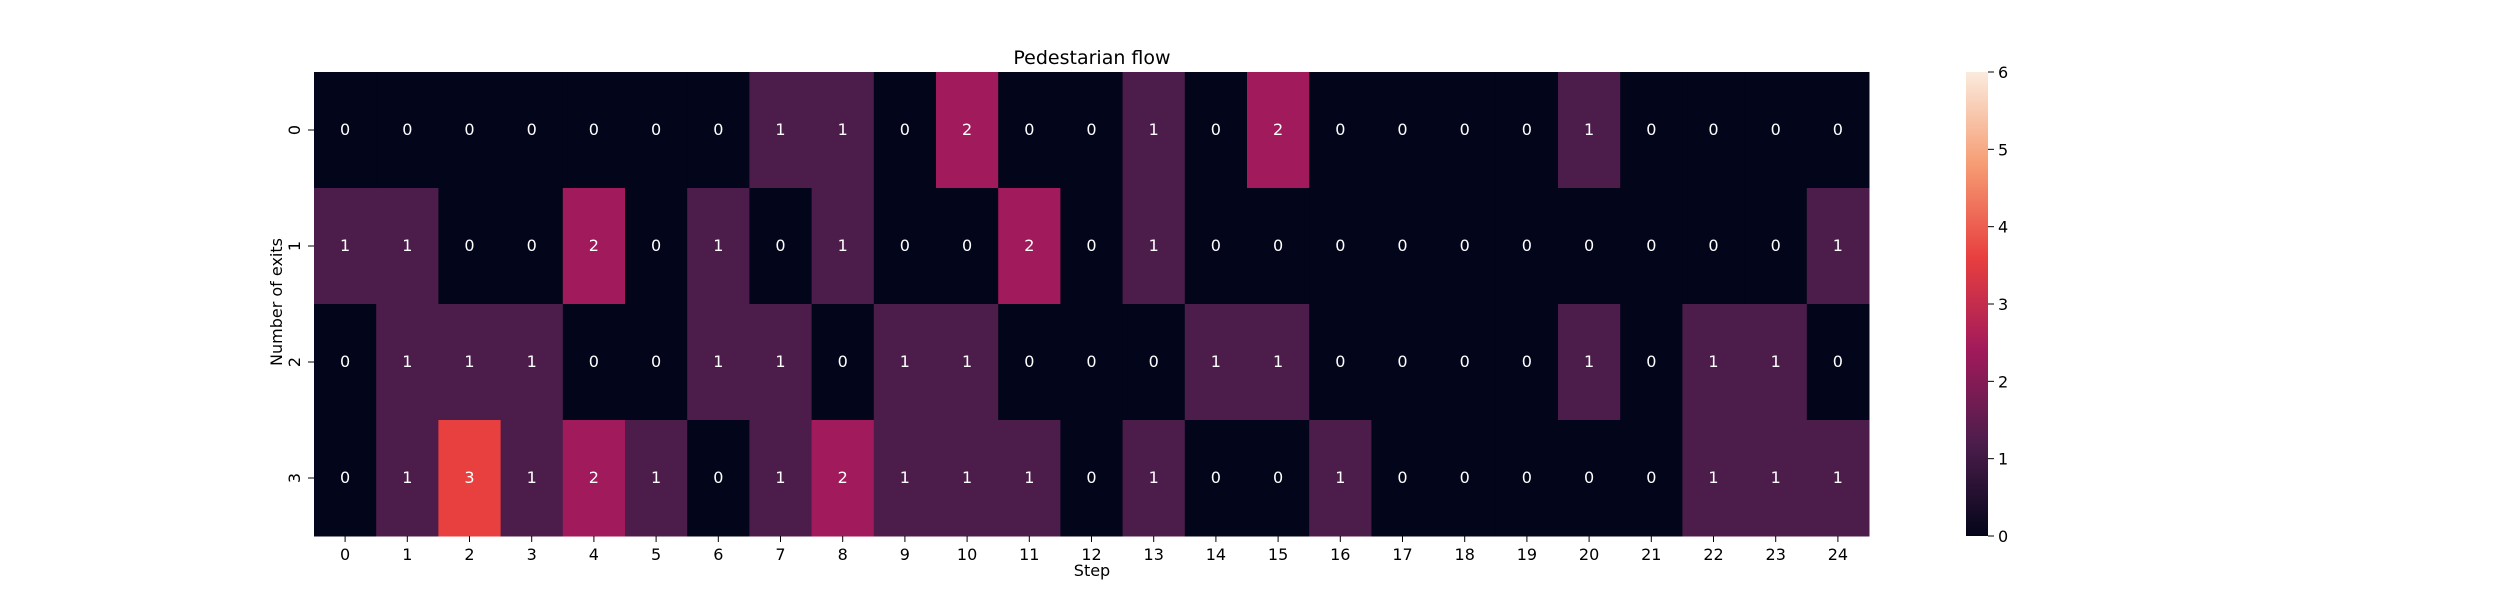 The height and width of the screenshot is (600, 2500). I want to click on x-tick-label: 11, so click(1029, 554).